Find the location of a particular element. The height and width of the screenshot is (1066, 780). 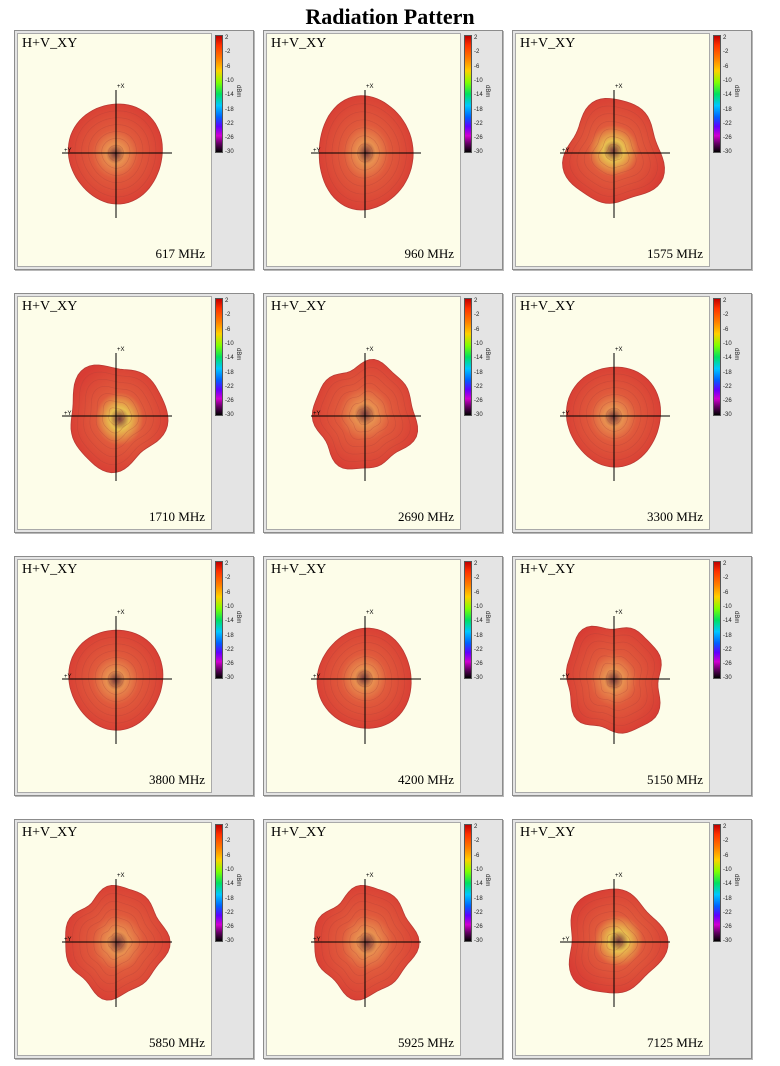

frequency-label: 960 MHz is located at coordinates (429, 253).